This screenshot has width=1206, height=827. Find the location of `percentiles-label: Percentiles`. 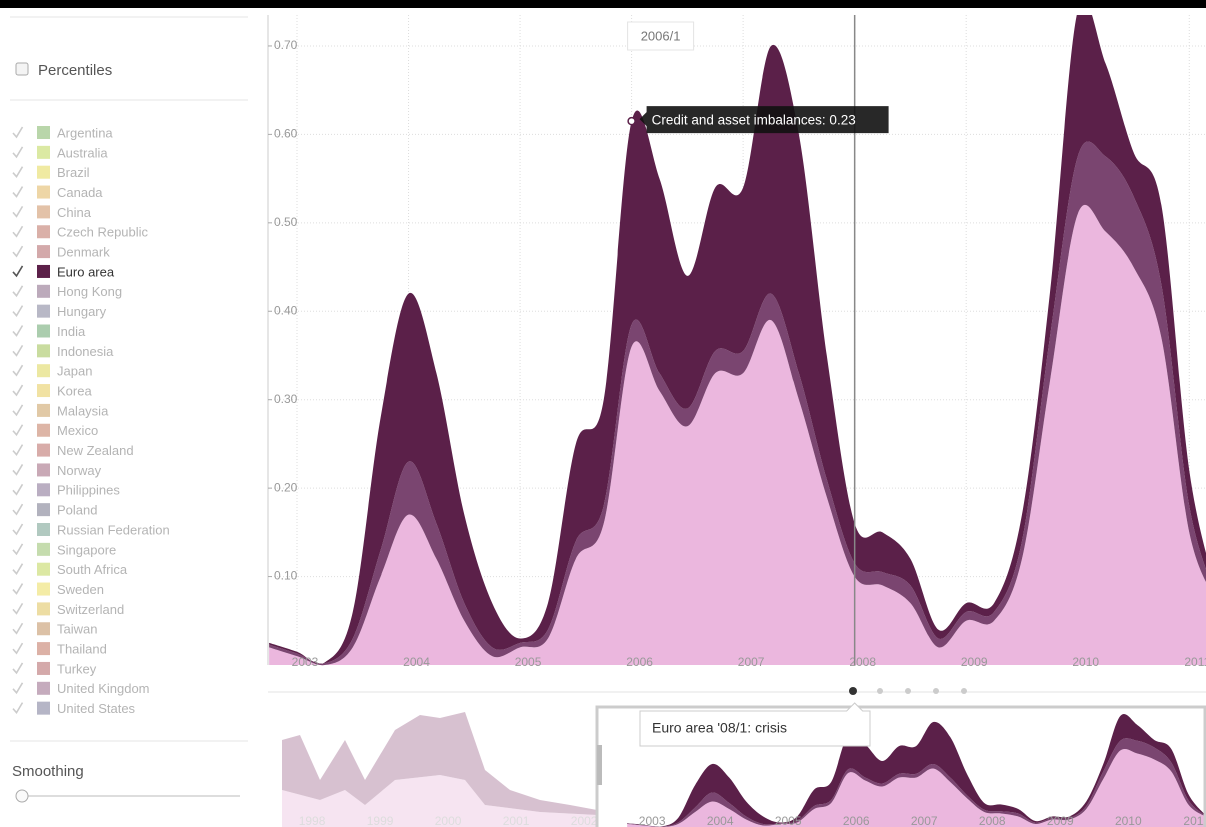

percentiles-label: Percentiles is located at coordinates (75, 70).